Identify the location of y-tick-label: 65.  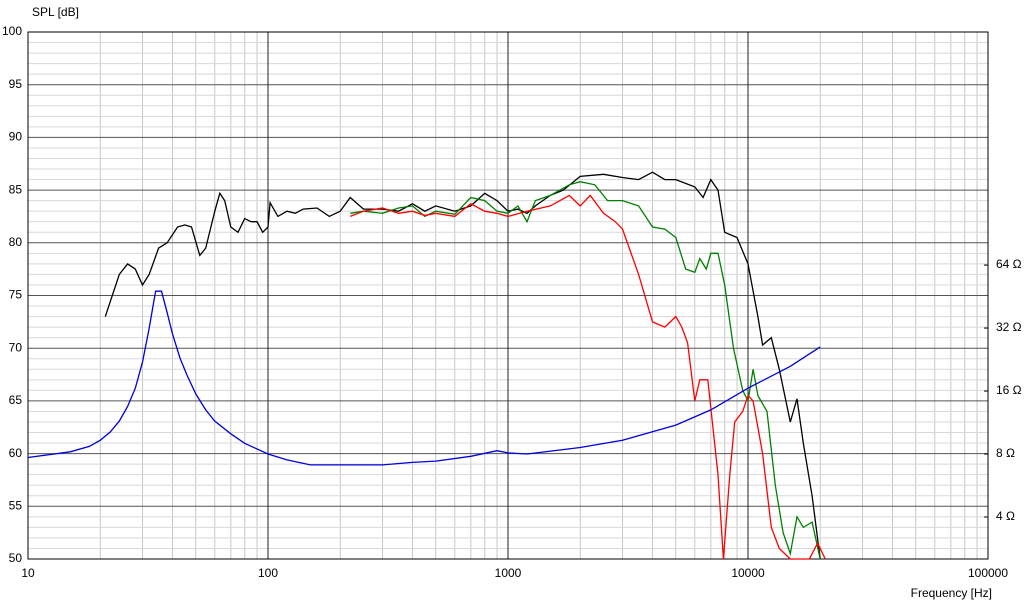
(16, 400).